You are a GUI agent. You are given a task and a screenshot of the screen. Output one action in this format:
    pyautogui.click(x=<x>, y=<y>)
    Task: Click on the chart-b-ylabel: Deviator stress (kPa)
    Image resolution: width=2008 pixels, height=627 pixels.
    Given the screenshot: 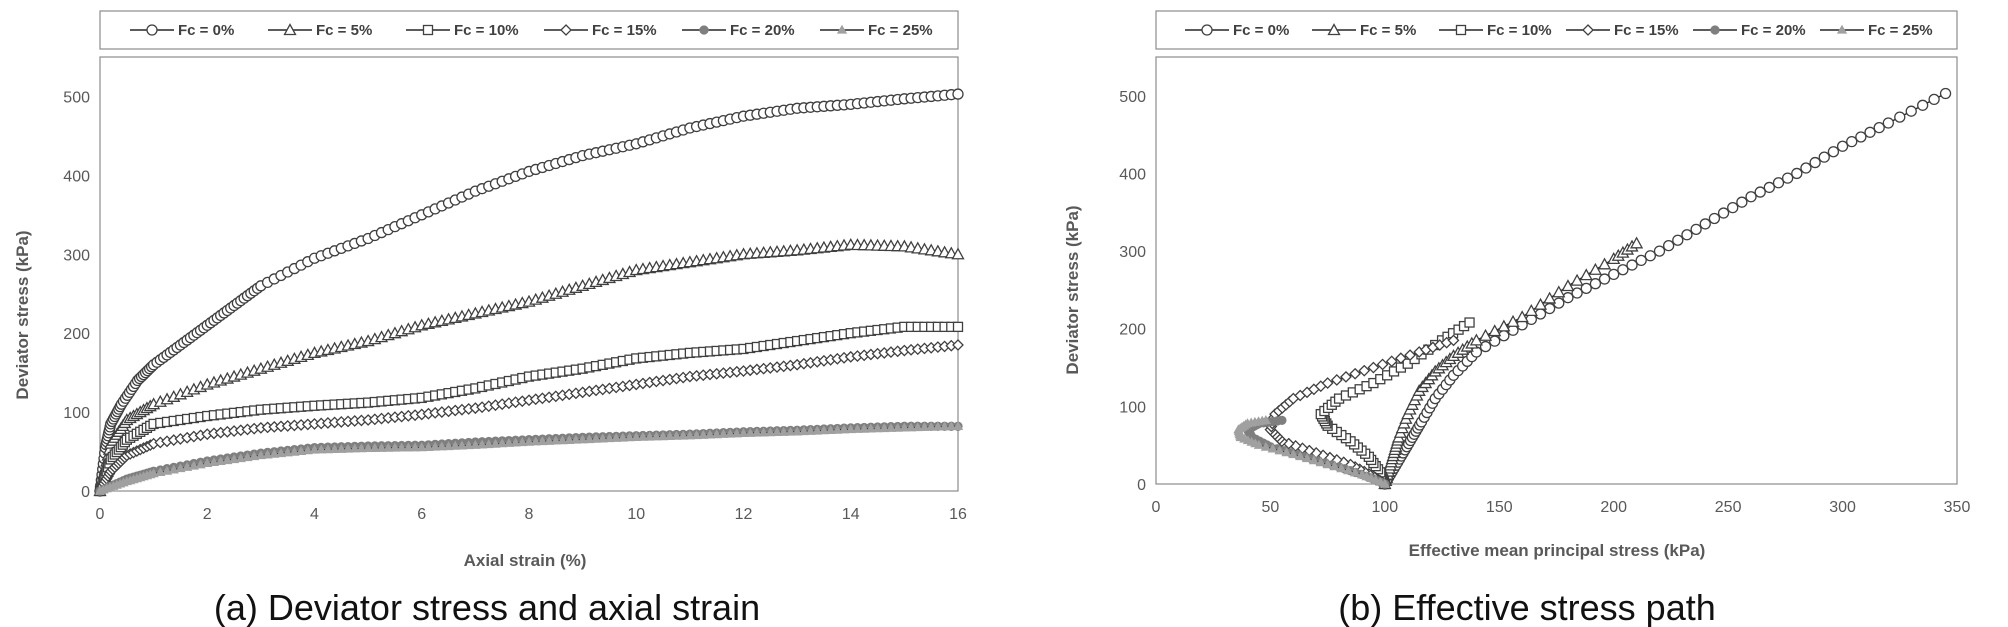 What is the action you would take?
    pyautogui.click(x=1072, y=289)
    